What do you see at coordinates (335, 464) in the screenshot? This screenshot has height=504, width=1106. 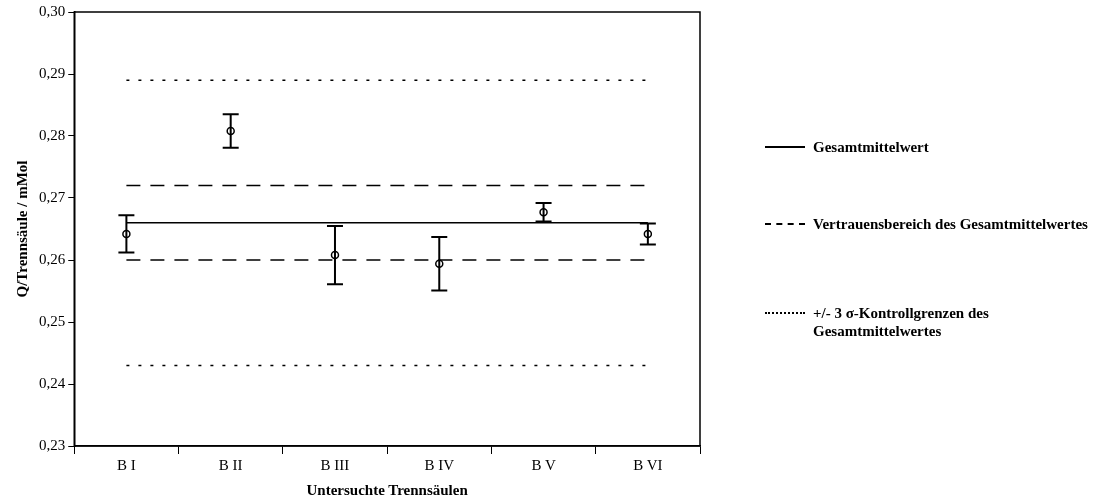 I see `x-tick-label: B III` at bounding box center [335, 464].